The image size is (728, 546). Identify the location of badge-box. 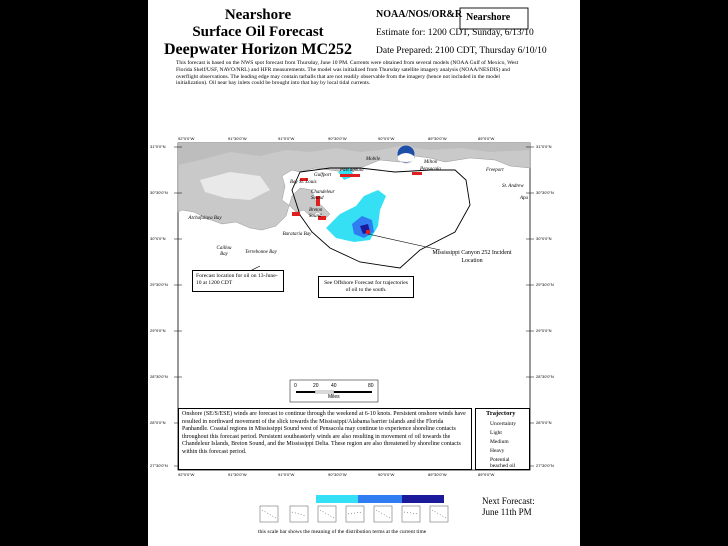
(494, 18).